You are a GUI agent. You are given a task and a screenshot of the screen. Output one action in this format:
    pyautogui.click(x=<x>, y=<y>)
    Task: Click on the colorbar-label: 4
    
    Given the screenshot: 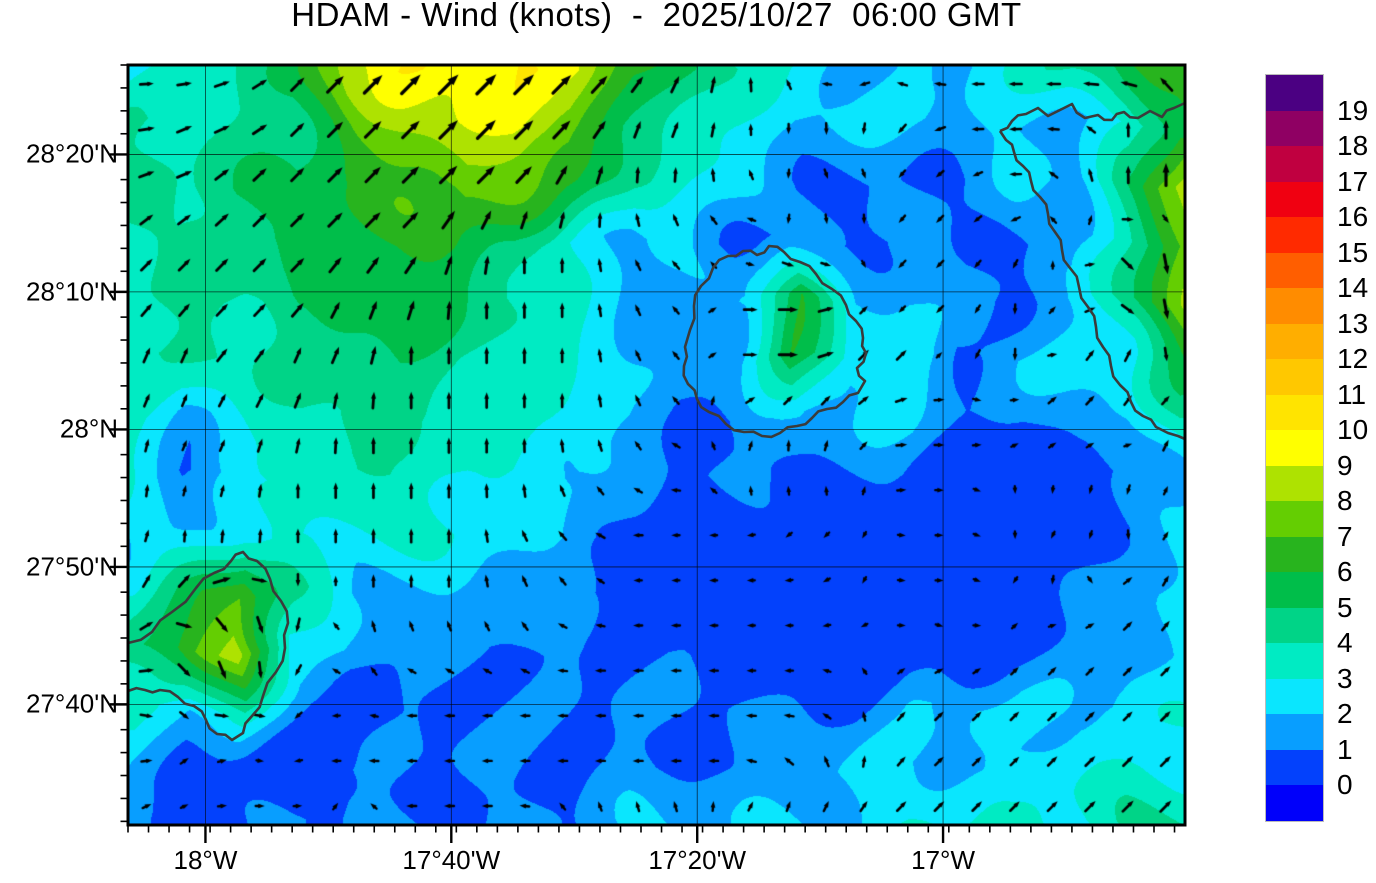 What is the action you would take?
    pyautogui.click(x=1345, y=642)
    